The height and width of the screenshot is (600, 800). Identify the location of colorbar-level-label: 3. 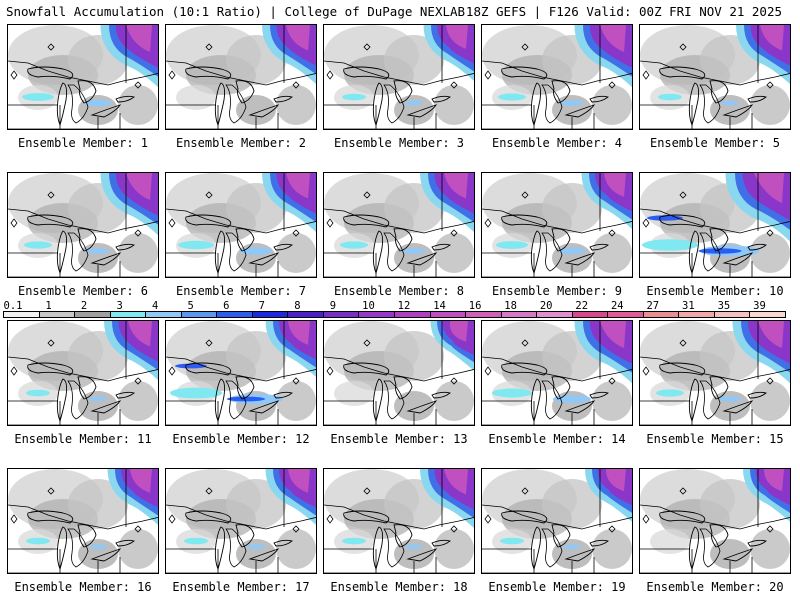
(119, 306).